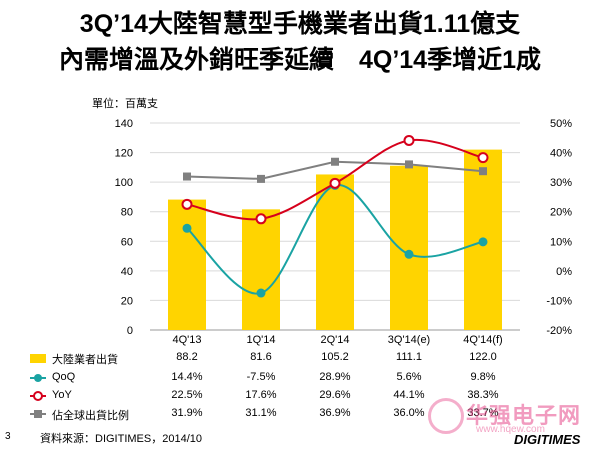 The height and width of the screenshot is (450, 600). Describe the element at coordinates (335, 377) in the screenshot. I see `table-cell: 28.9%` at that location.